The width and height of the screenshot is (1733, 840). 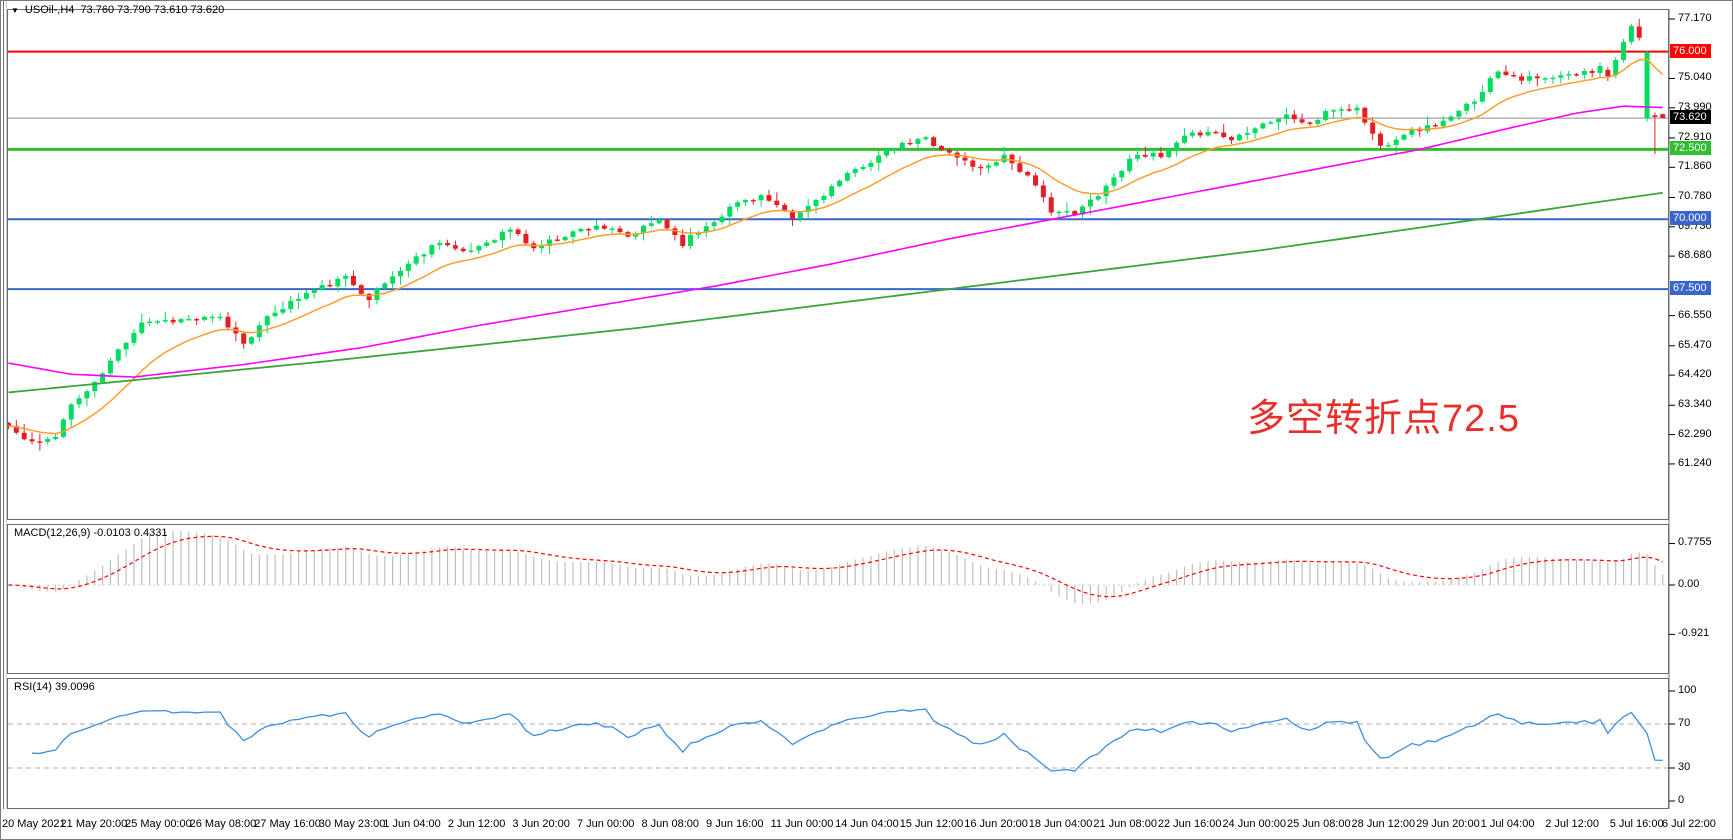 I want to click on time-axis-label: 2 Jun 12:00, so click(x=476, y=824).